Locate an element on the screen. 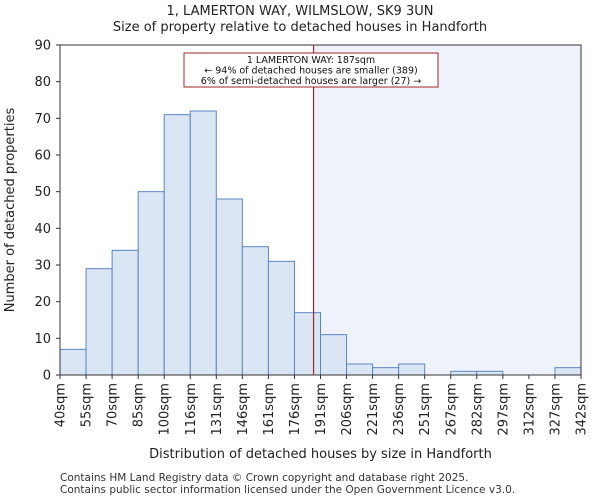  x-tick-label: 131sqm is located at coordinates (217, 409).